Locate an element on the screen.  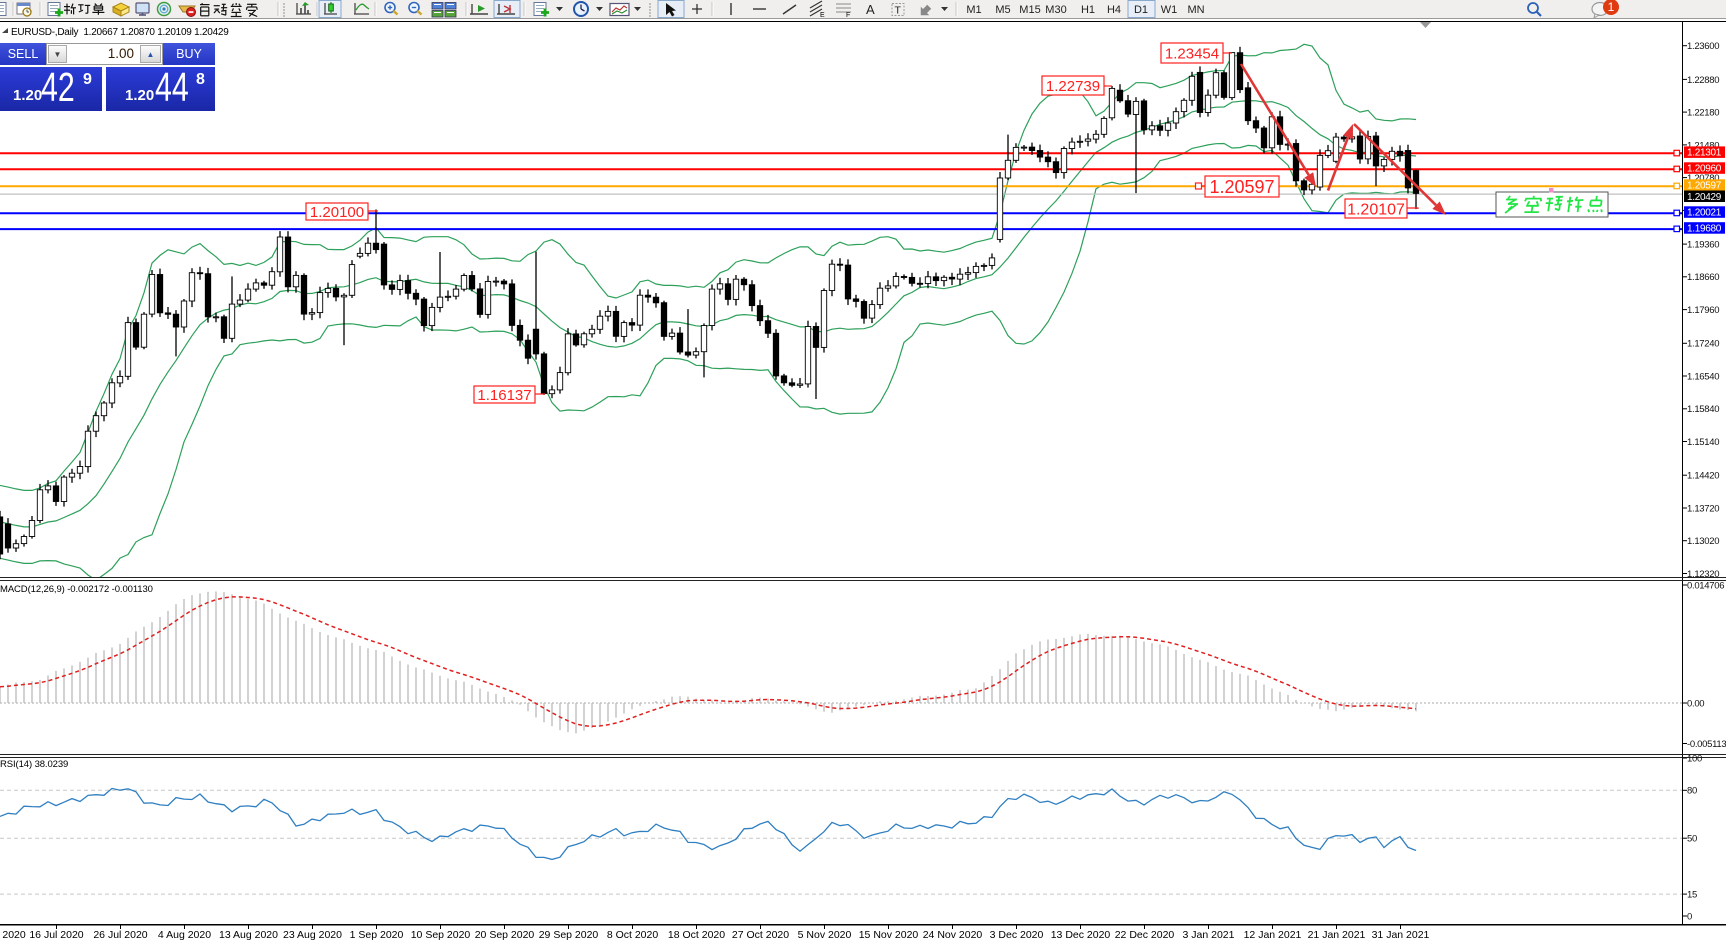
svg-text: RSI(14) 38.0239 is located at coordinates (34, 764).